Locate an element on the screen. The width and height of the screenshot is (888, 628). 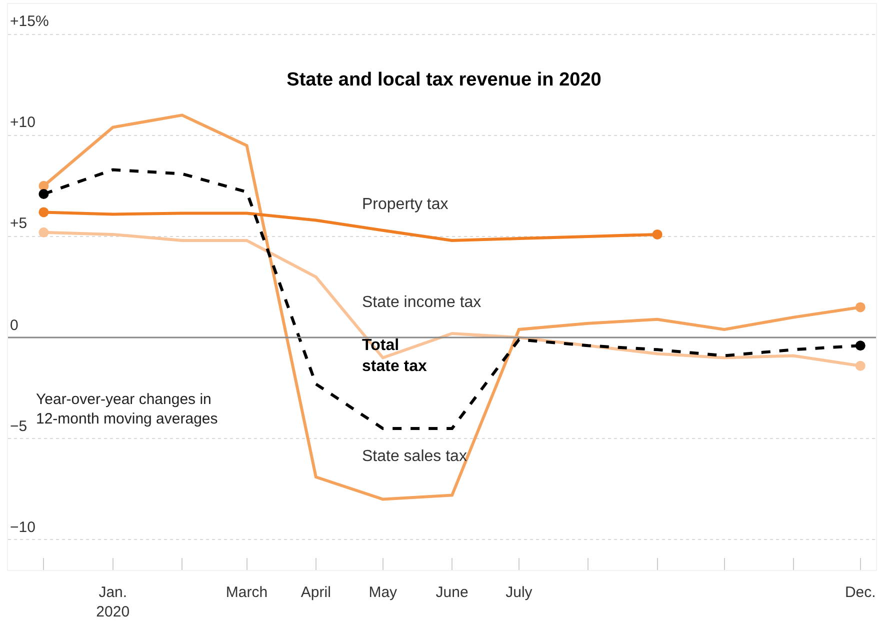
annotation: Year-over-year changes in 12-month moving averages is located at coordinates (127, 409).